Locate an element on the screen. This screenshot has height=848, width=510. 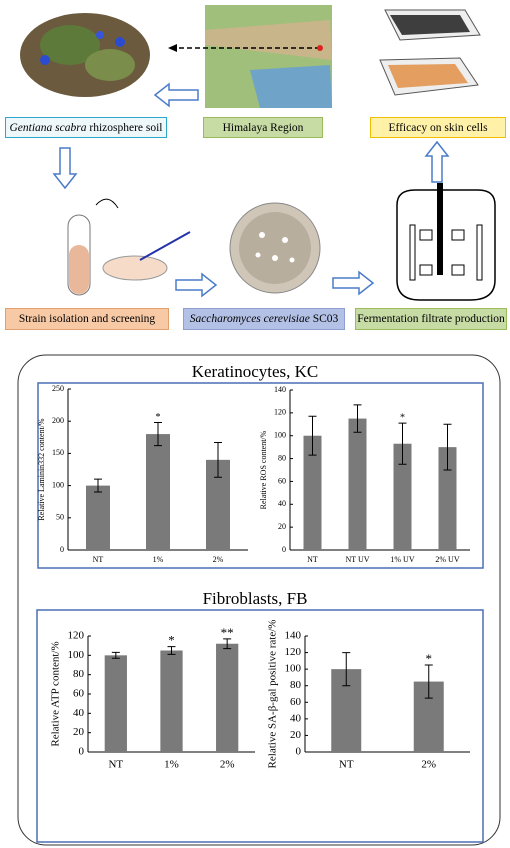
label-text: Efficacy on skin cells is located at coordinates (438, 127).